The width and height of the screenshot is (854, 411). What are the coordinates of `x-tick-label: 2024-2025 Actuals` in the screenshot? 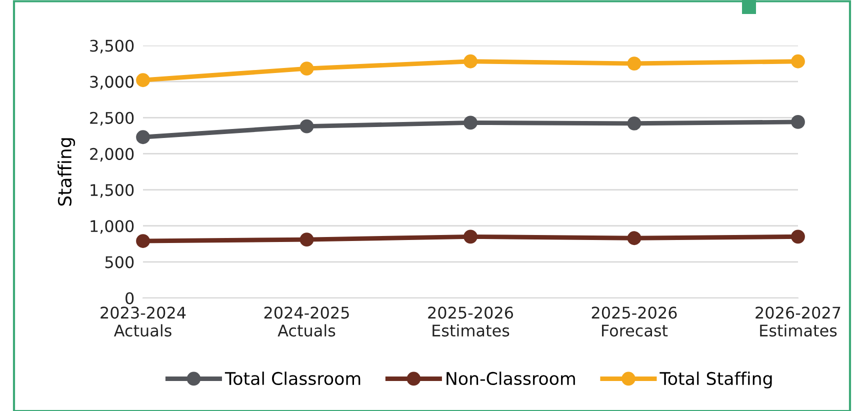 It's located at (306, 321).